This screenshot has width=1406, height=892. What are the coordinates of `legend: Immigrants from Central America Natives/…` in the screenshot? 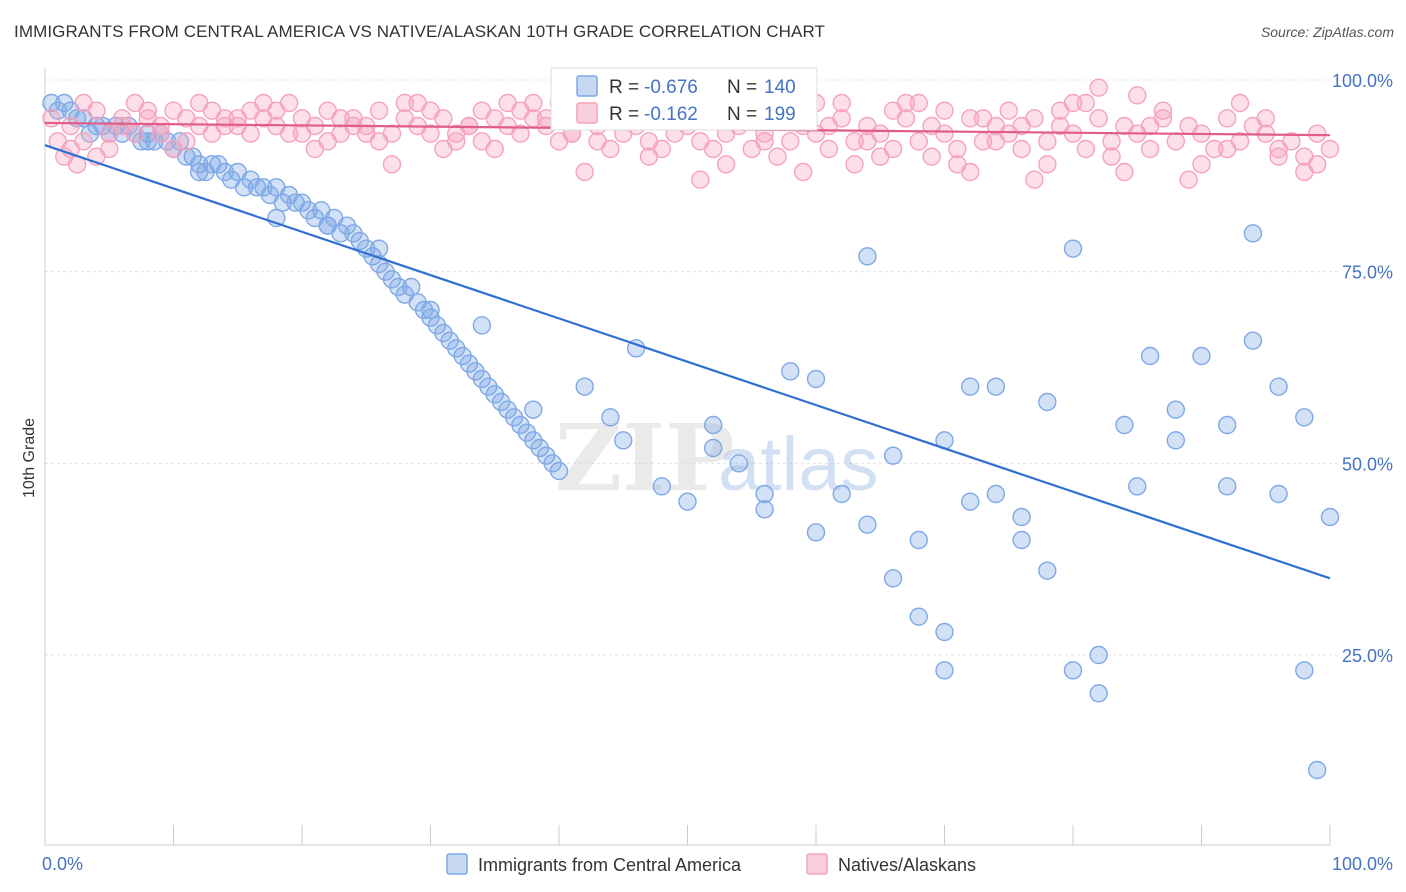 It's located at (711, 864).